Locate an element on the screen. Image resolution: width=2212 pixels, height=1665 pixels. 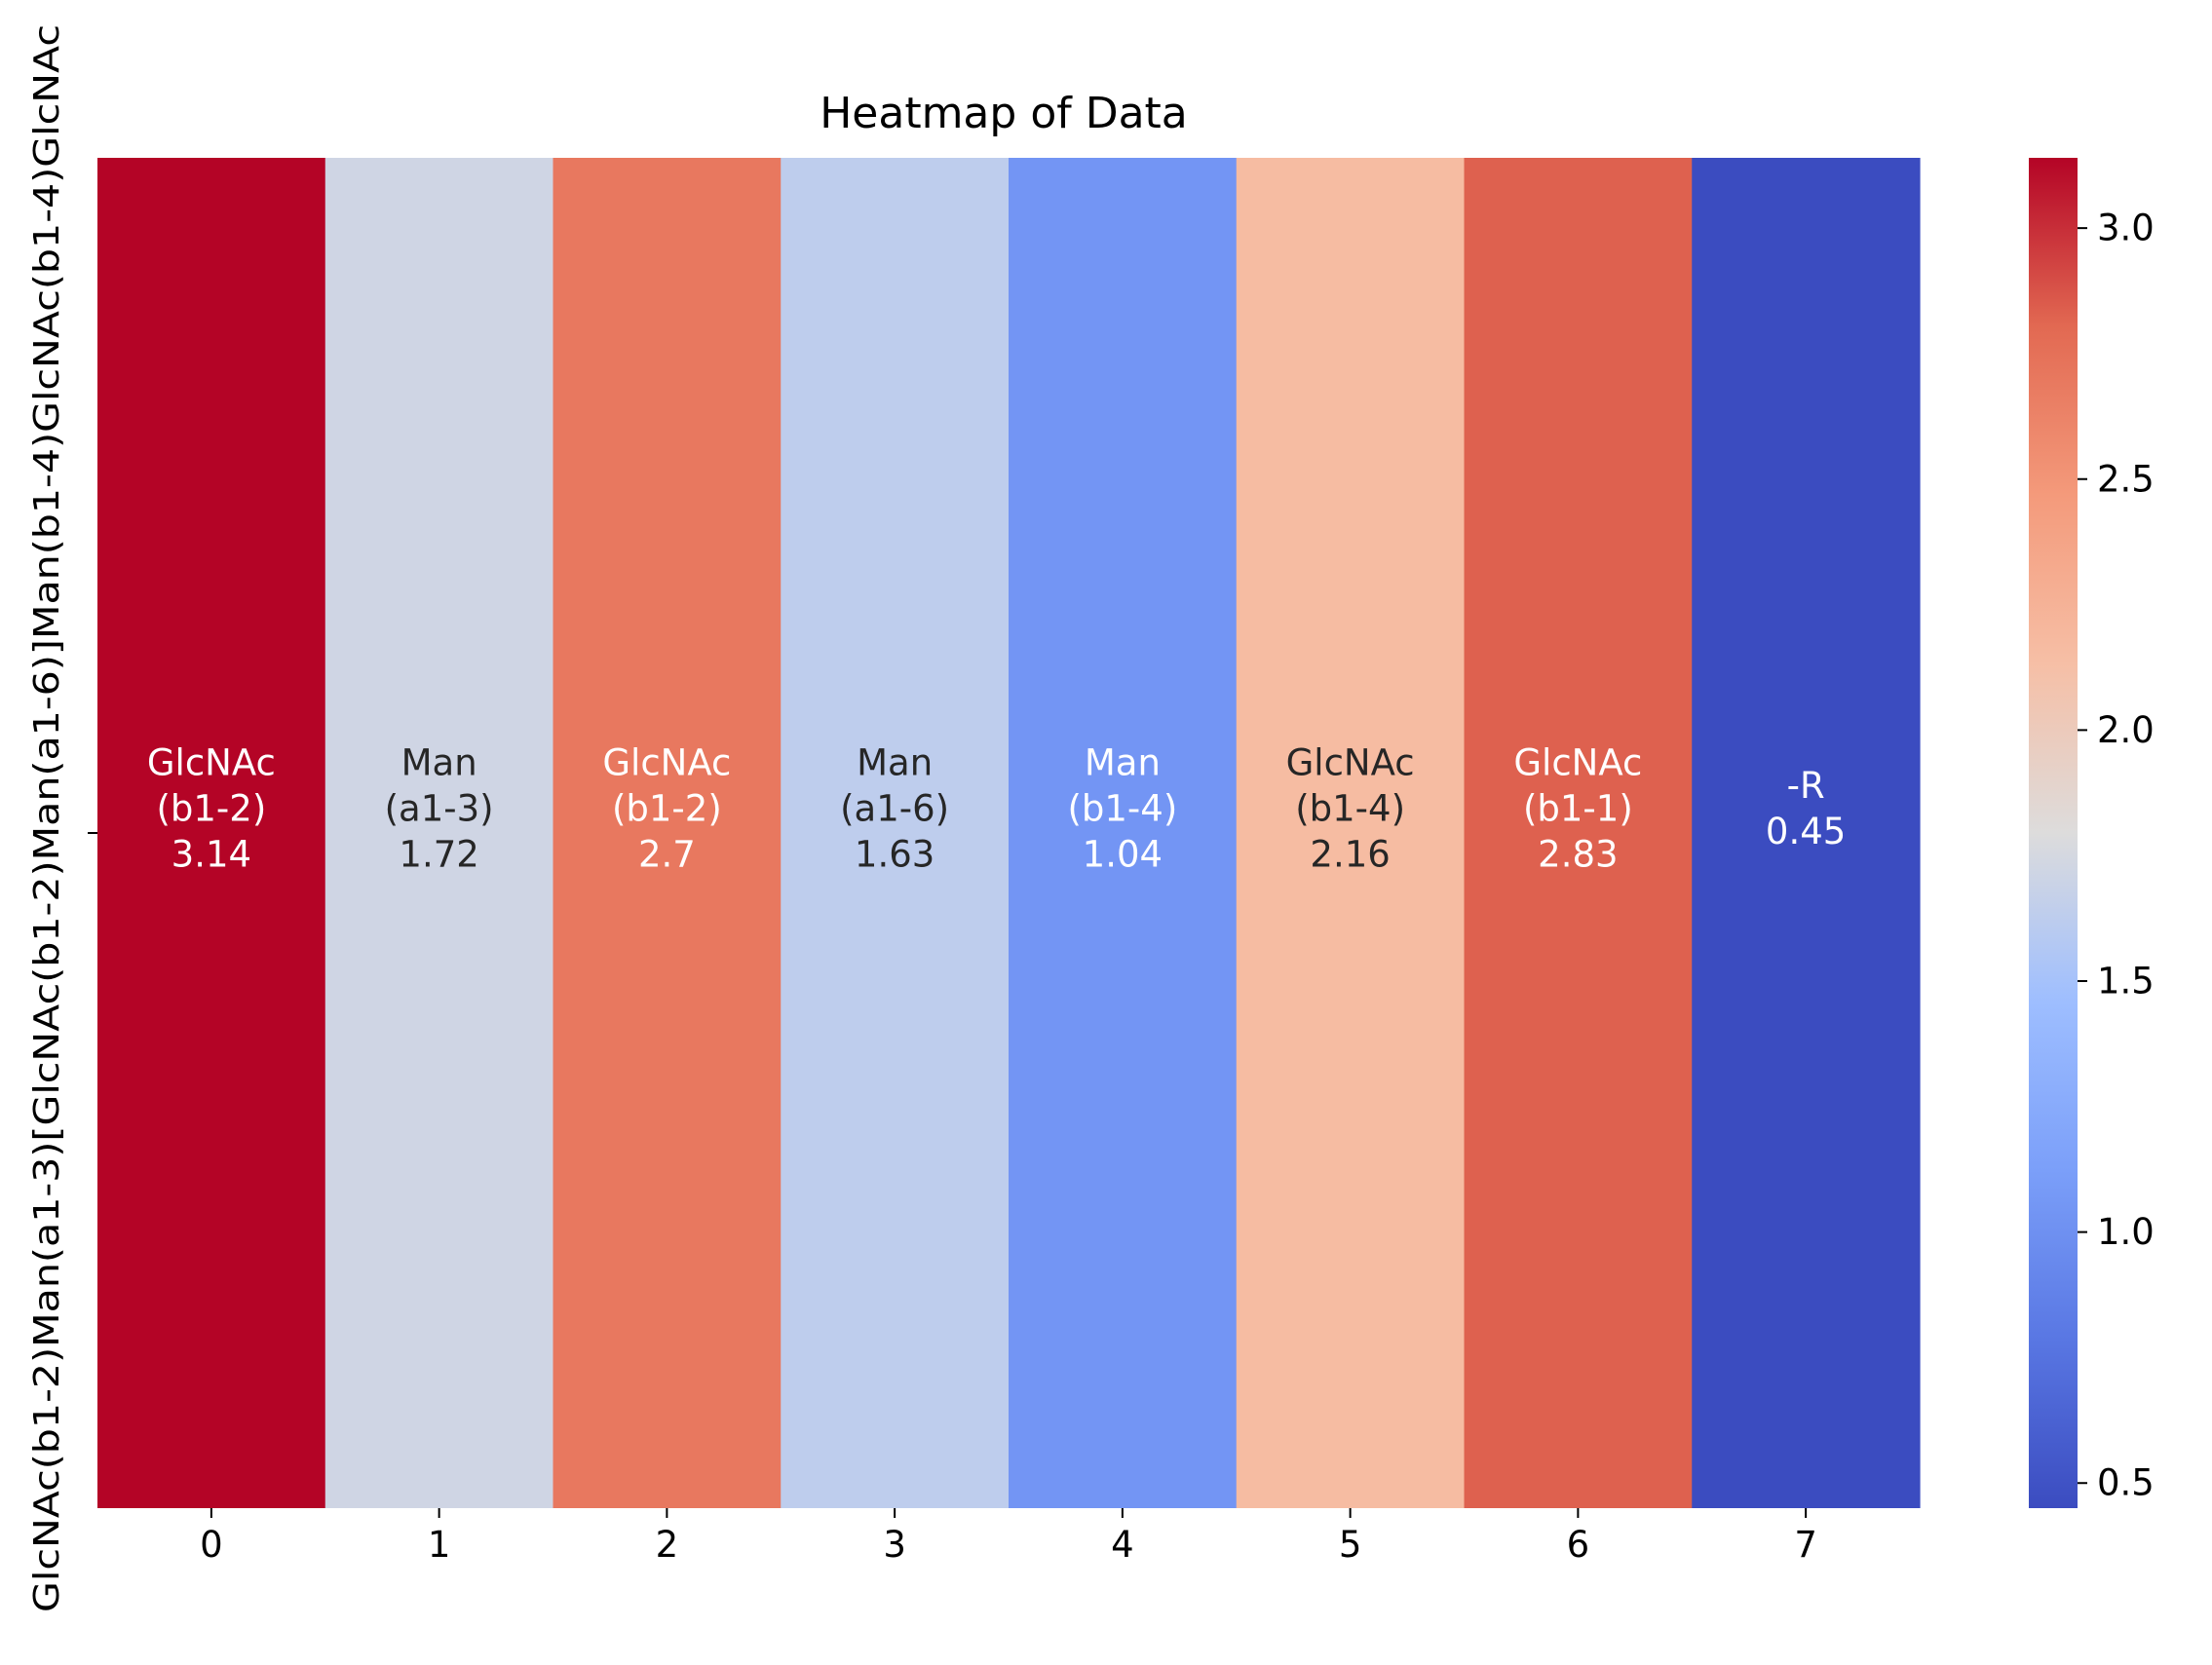
cell-label: (a1-6) is located at coordinates (895, 809).